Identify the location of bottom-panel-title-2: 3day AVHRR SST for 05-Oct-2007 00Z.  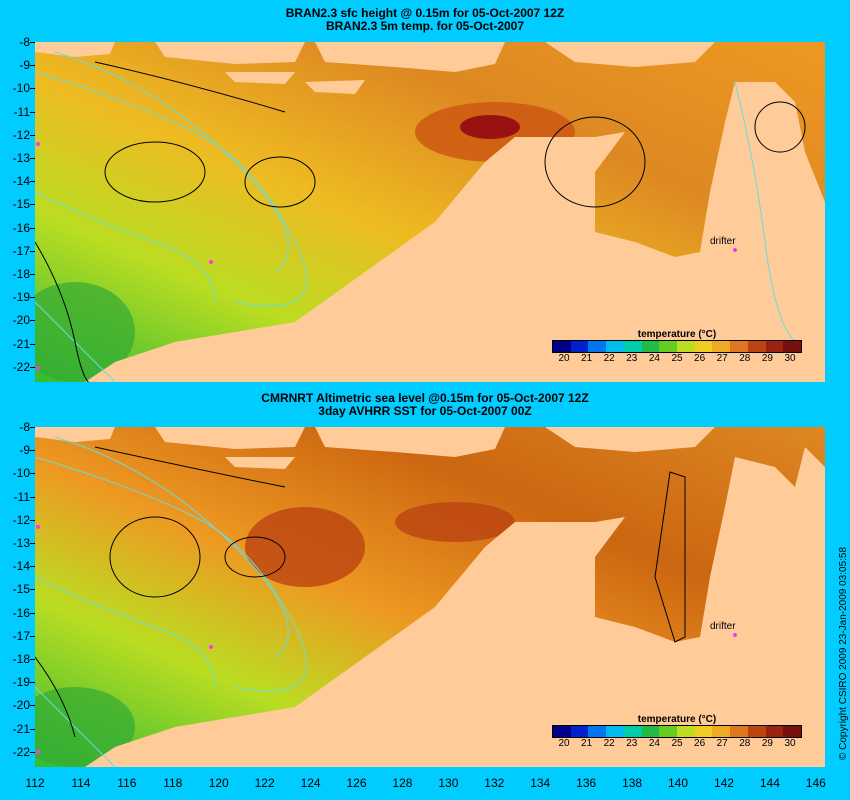
(425, 411).